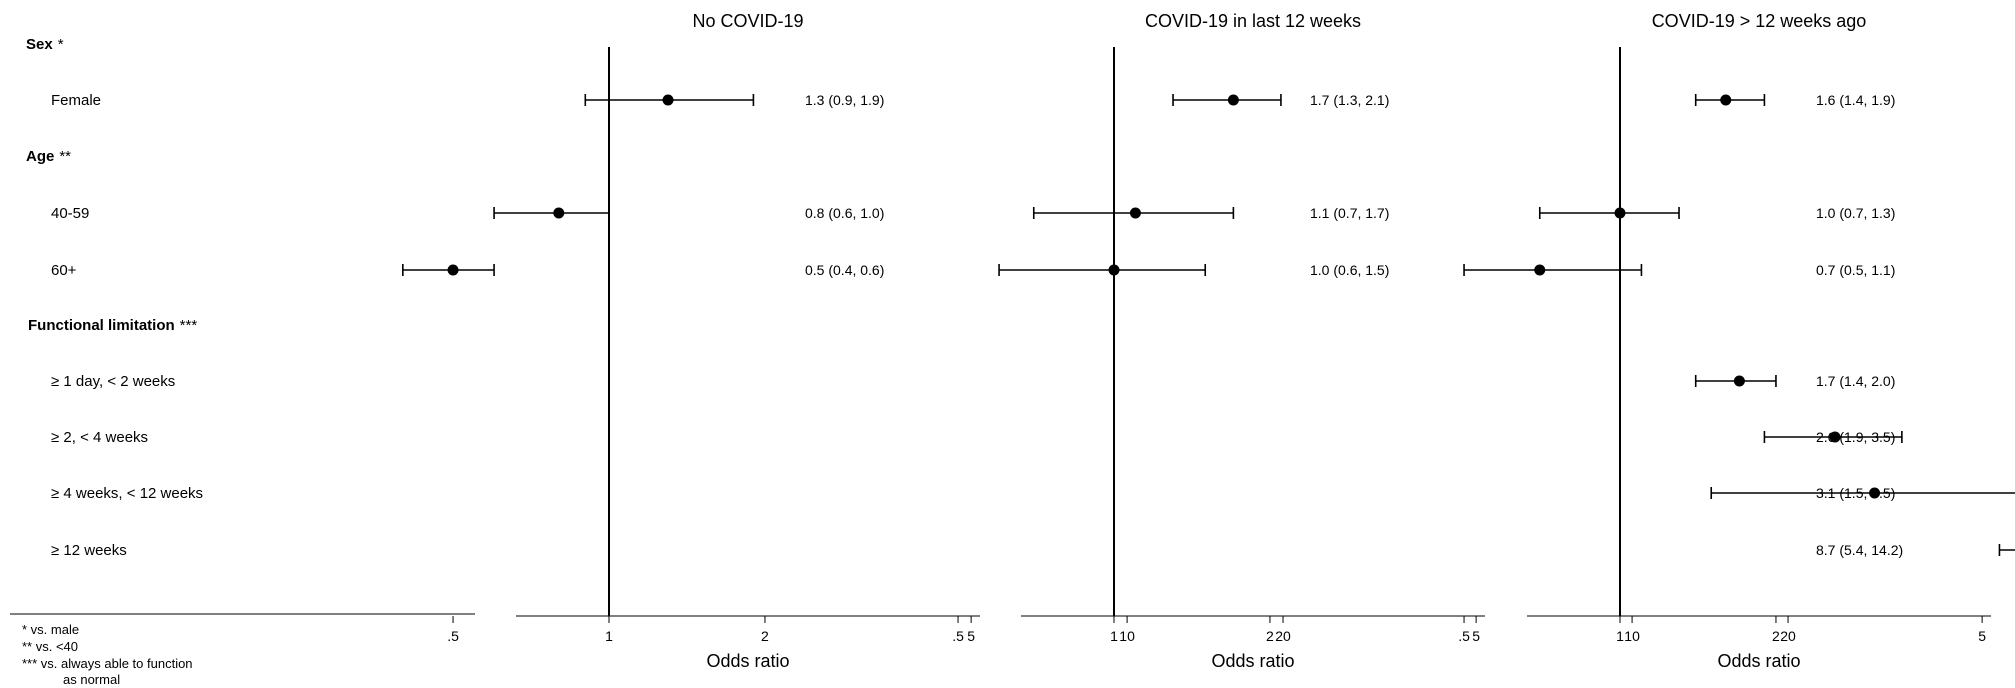 This screenshot has height=688, width=2015. What do you see at coordinates (39, 44) in the screenshot?
I see `row-header-text: Sex` at bounding box center [39, 44].